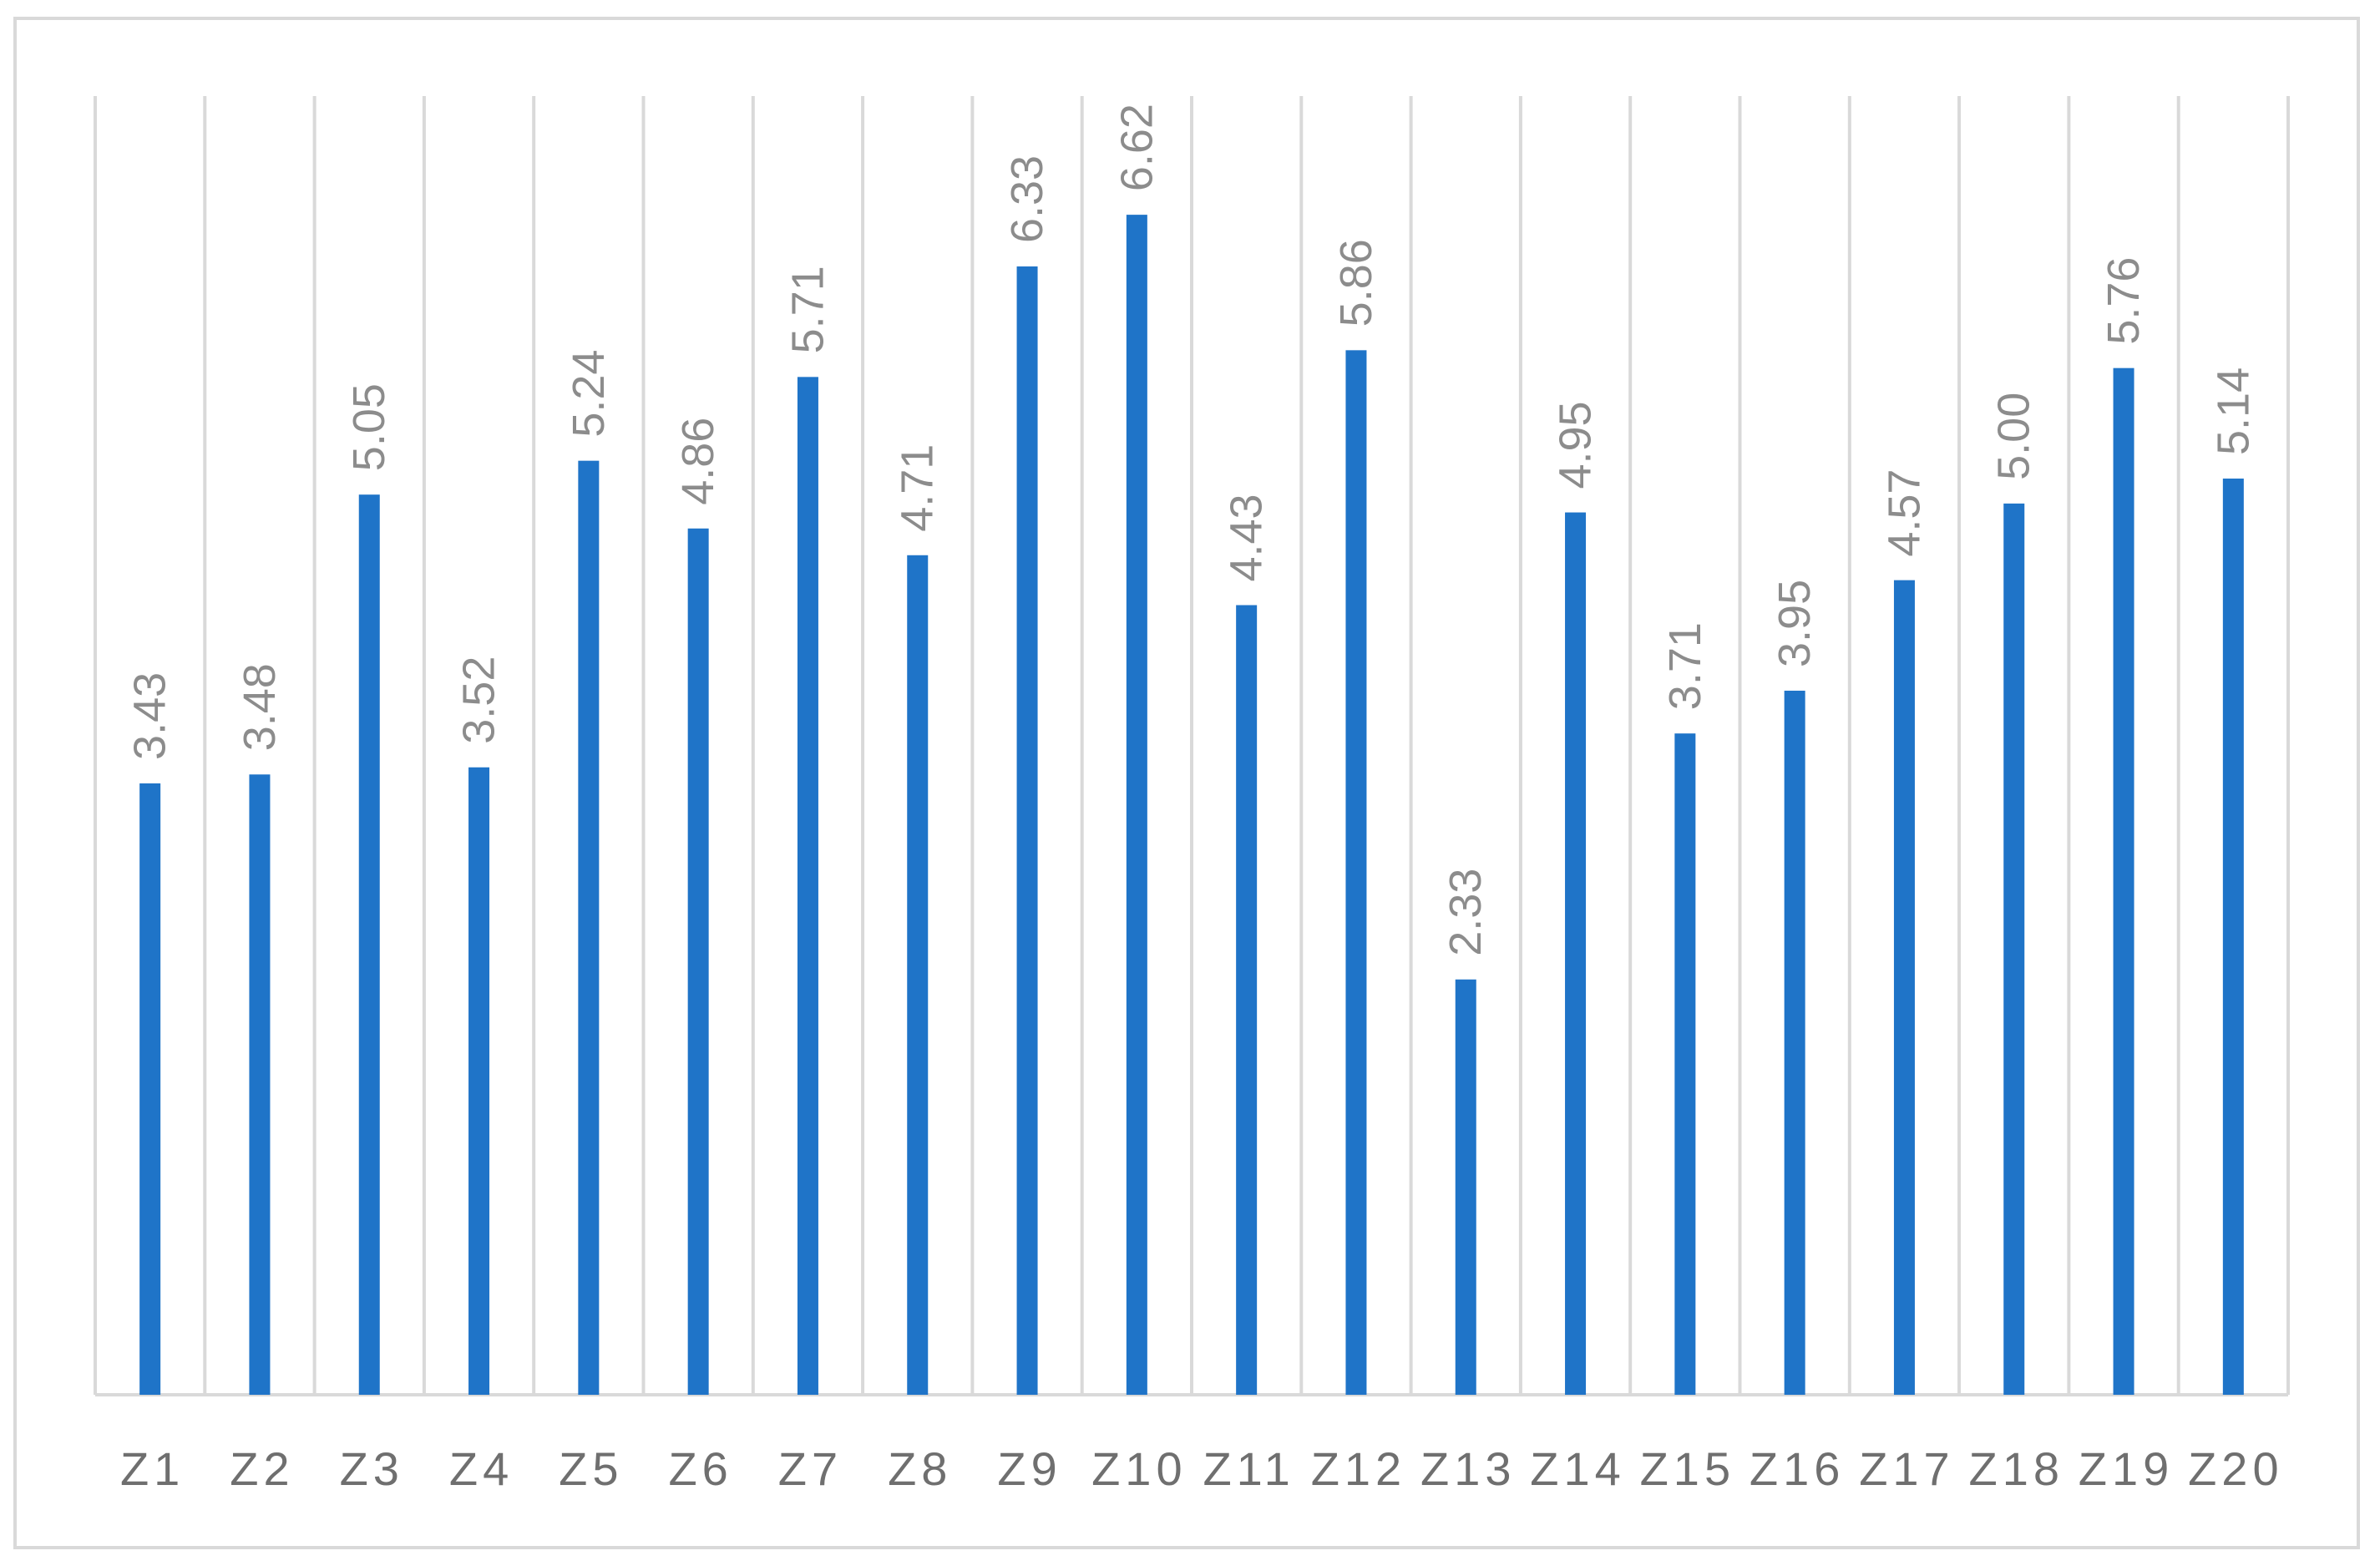 This screenshot has width=2380, height=1566. I want to click on x-tick-label-z2: Z2, so click(262, 1469).